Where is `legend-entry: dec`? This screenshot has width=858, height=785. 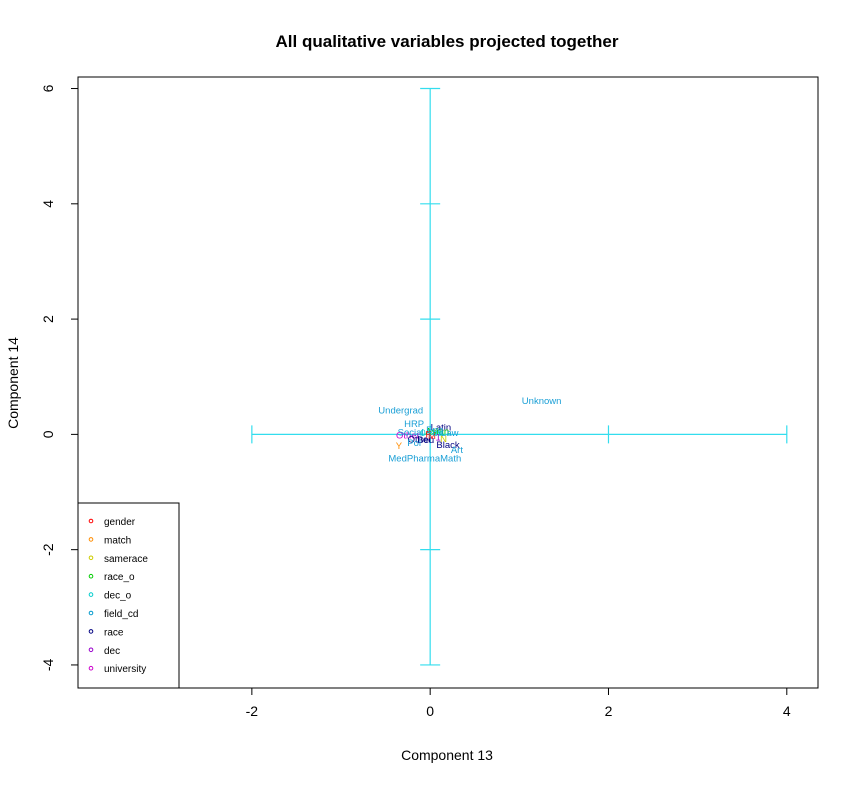 legend-entry: dec is located at coordinates (112, 651).